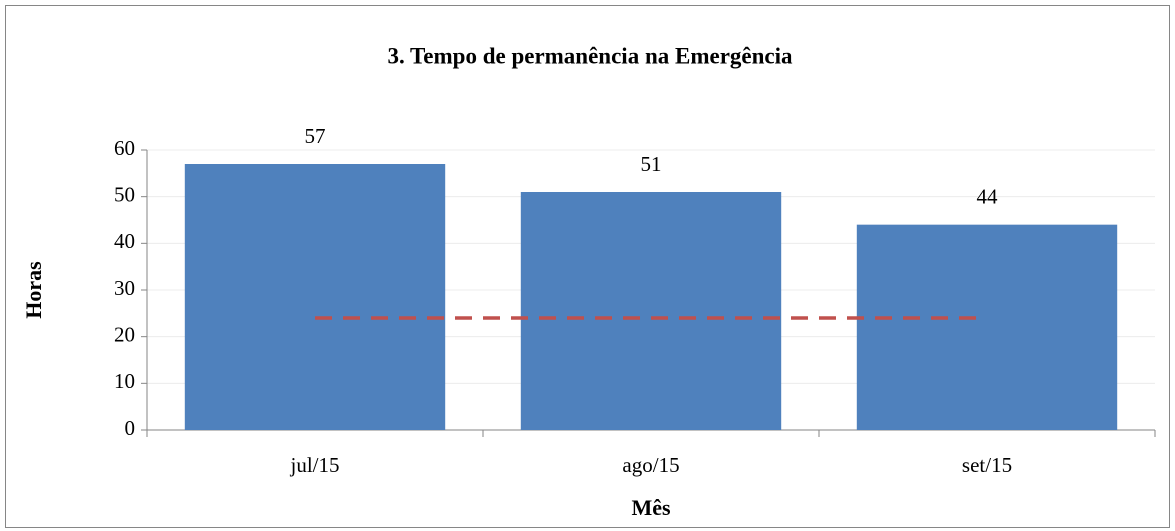 The height and width of the screenshot is (531, 1175). Describe the element at coordinates (590, 55) in the screenshot. I see `chart-title: 3. Tempo de permanência na Emergência` at that location.